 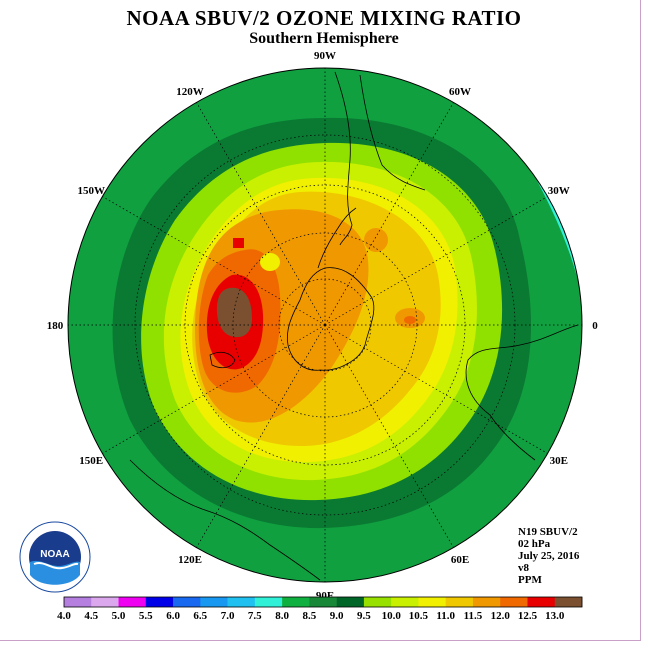 What do you see at coordinates (376, 240) in the screenshot?
I see `band-11.0-spot-a` at bounding box center [376, 240].